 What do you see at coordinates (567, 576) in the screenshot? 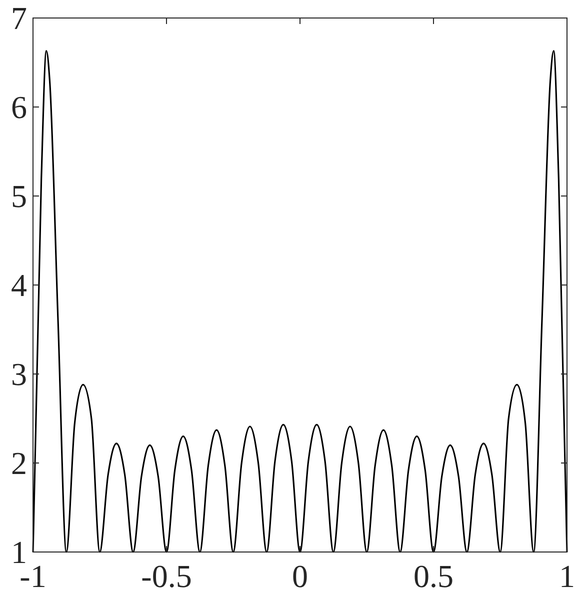
I see `x-tick-label: 1` at bounding box center [567, 576].